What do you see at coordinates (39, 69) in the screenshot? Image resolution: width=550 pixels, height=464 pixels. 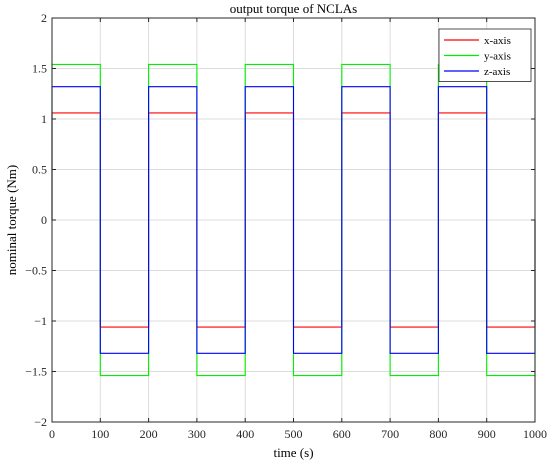 I see `y-tick-label: 1.5` at bounding box center [39, 69].